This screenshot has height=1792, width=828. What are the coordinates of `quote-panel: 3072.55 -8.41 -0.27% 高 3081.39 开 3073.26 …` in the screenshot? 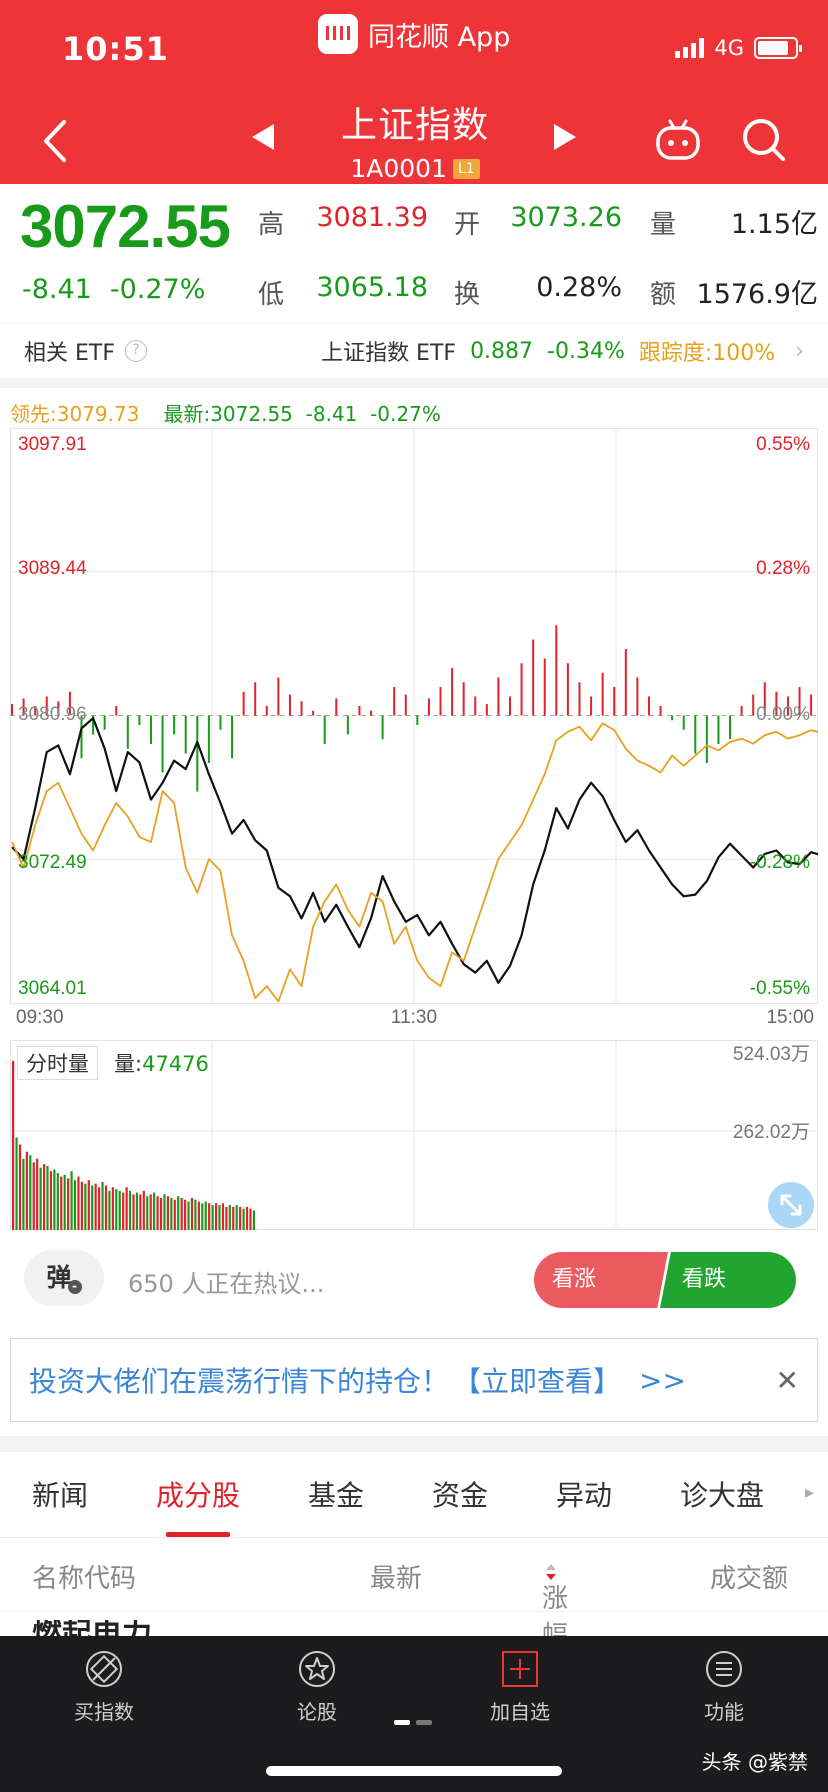 It's located at (414, 254).